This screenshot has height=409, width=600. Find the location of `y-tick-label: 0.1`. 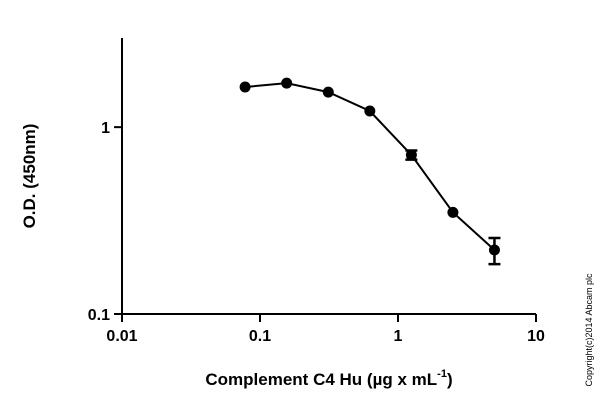

y-tick-label: 0.1 is located at coordinates (99, 315).